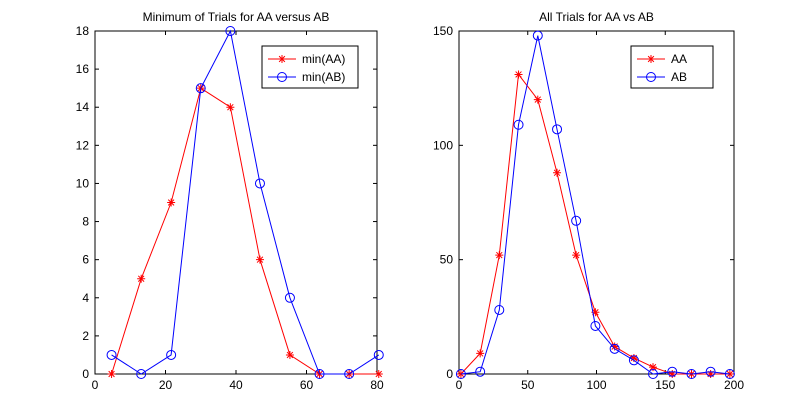 The width and height of the screenshot is (808, 420). Describe the element at coordinates (323, 59) in the screenshot. I see `legend-label: min(AA)` at that location.